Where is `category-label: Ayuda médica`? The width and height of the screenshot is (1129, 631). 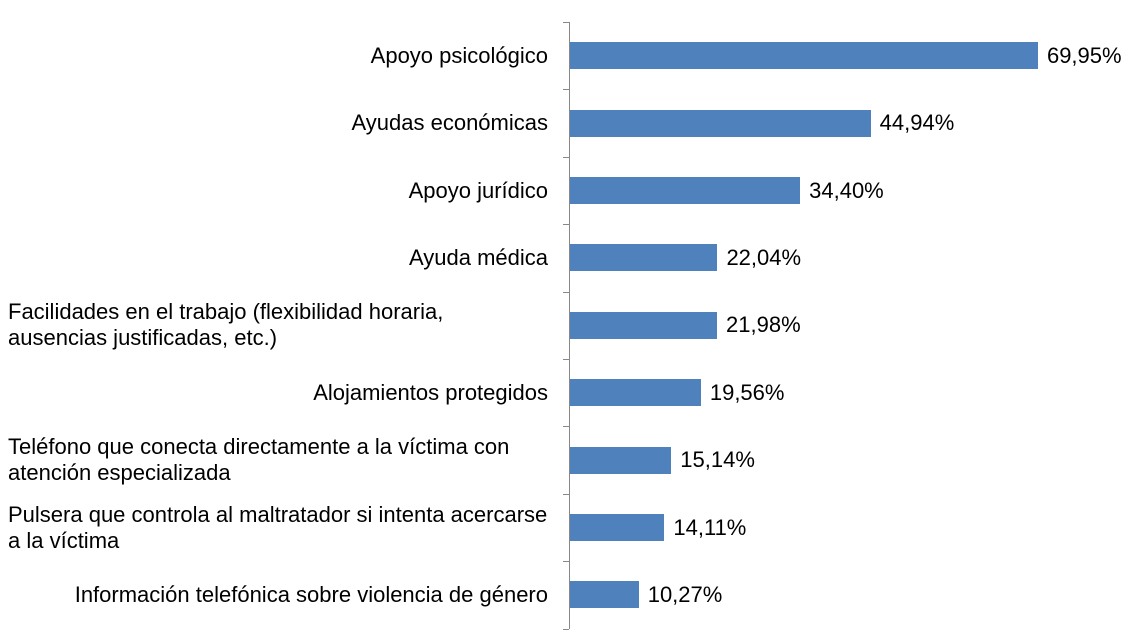 category-label: Ayuda médica is located at coordinates (478, 258).